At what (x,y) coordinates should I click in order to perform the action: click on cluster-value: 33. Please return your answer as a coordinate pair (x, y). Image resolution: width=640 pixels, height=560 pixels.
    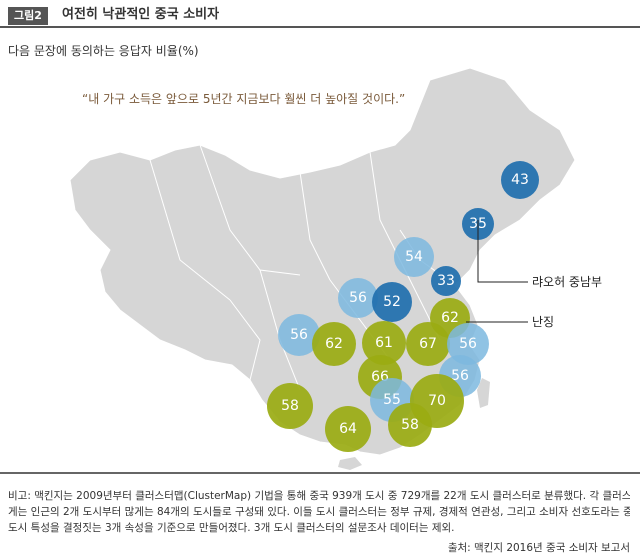
    Looking at the image, I should click on (446, 281).